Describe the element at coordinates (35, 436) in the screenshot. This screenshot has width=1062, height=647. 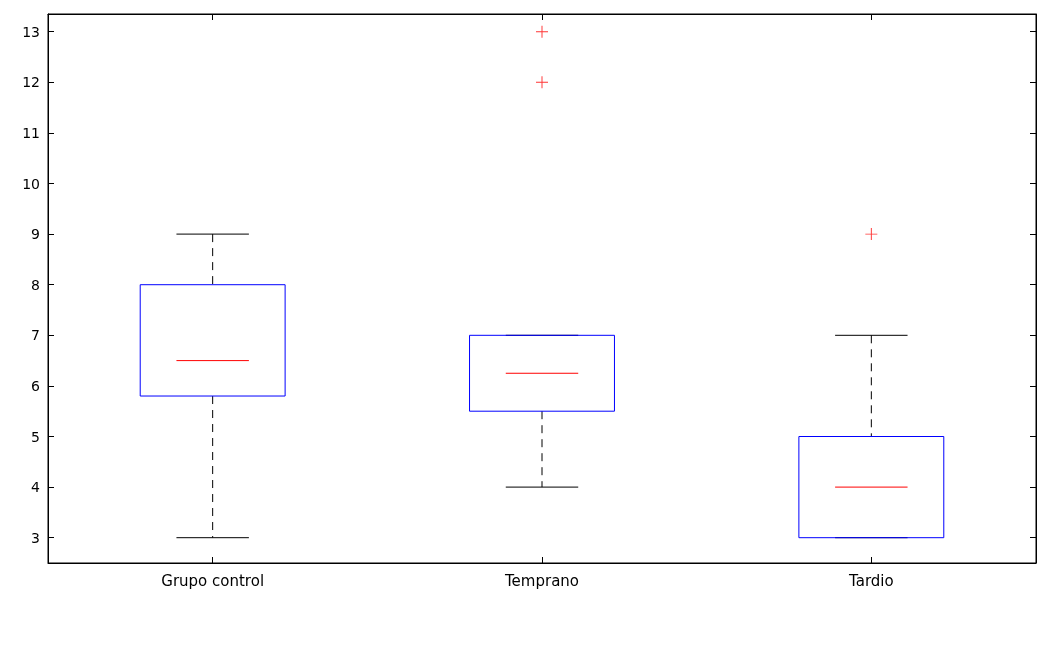
I see `y-tick-label: 5` at that location.